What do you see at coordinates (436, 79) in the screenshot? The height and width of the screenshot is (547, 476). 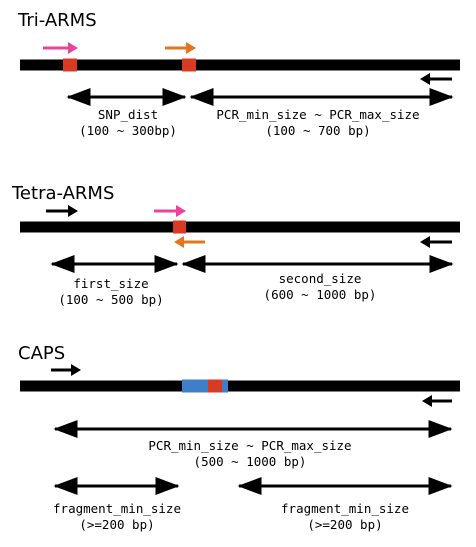 I see `tri-arms-reverse-primer` at bounding box center [436, 79].